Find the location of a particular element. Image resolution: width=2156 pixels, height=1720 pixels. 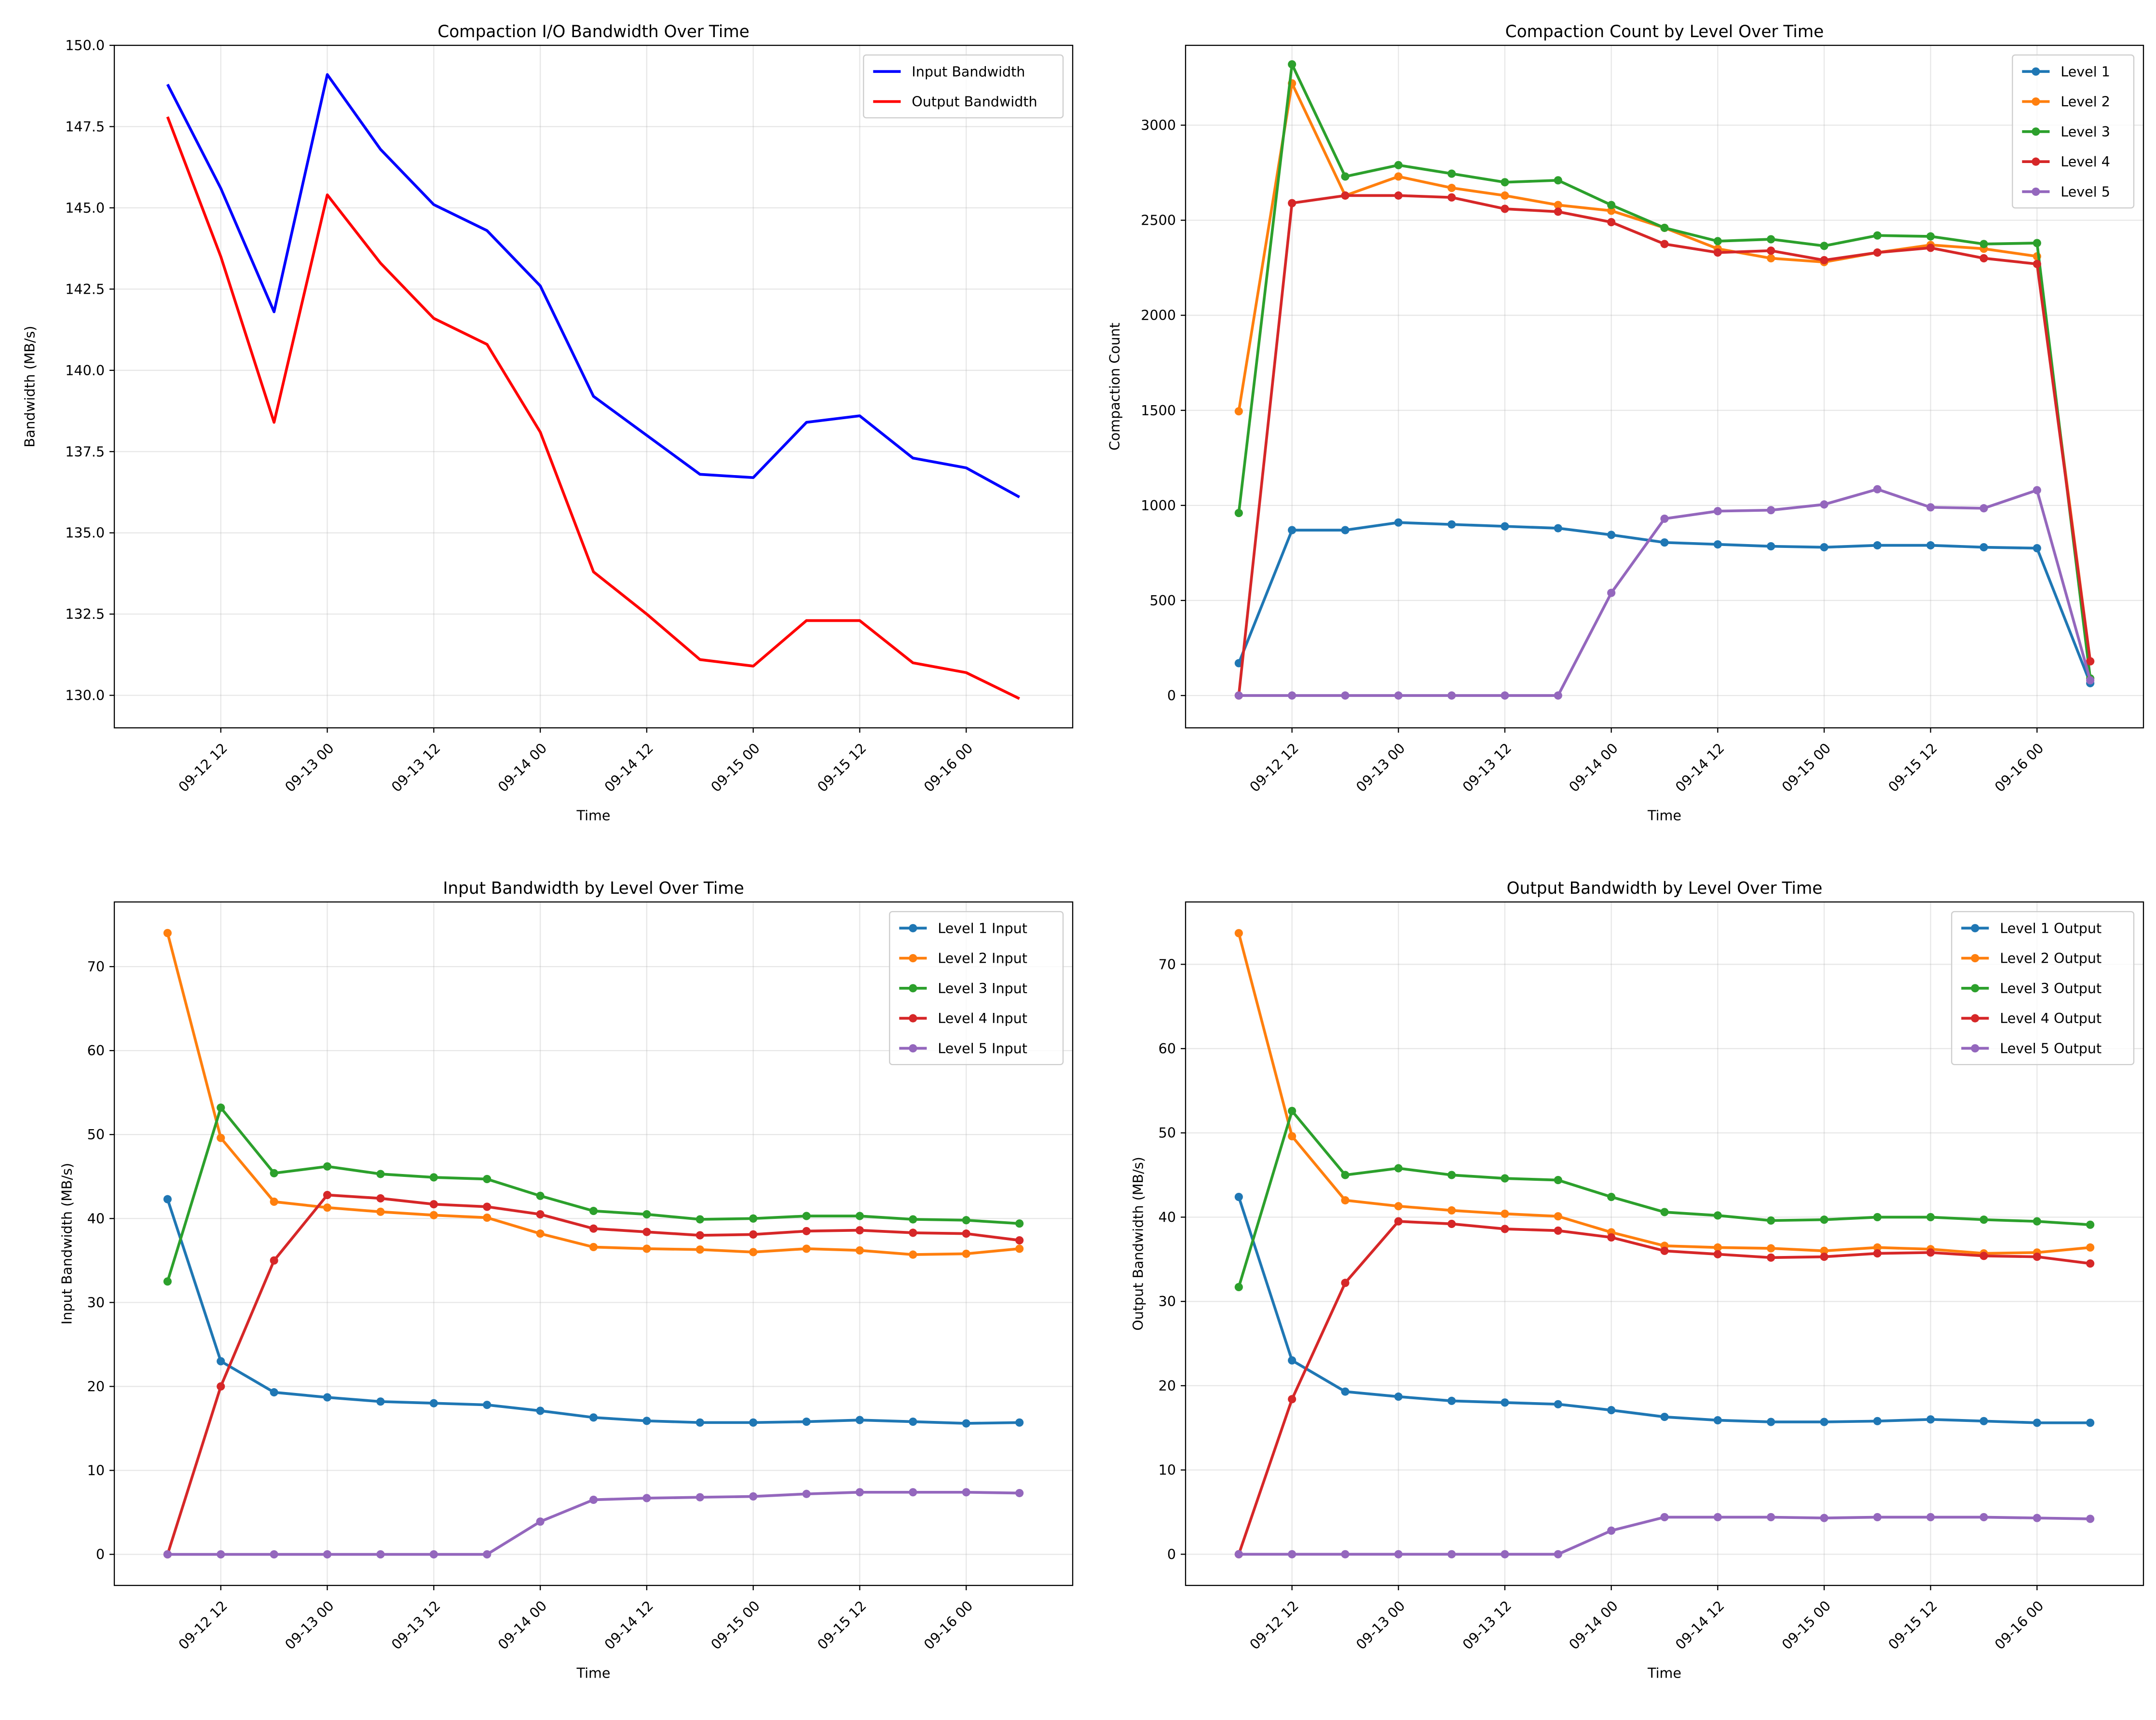

legend-label: Level 4 Input is located at coordinates (982, 1018).